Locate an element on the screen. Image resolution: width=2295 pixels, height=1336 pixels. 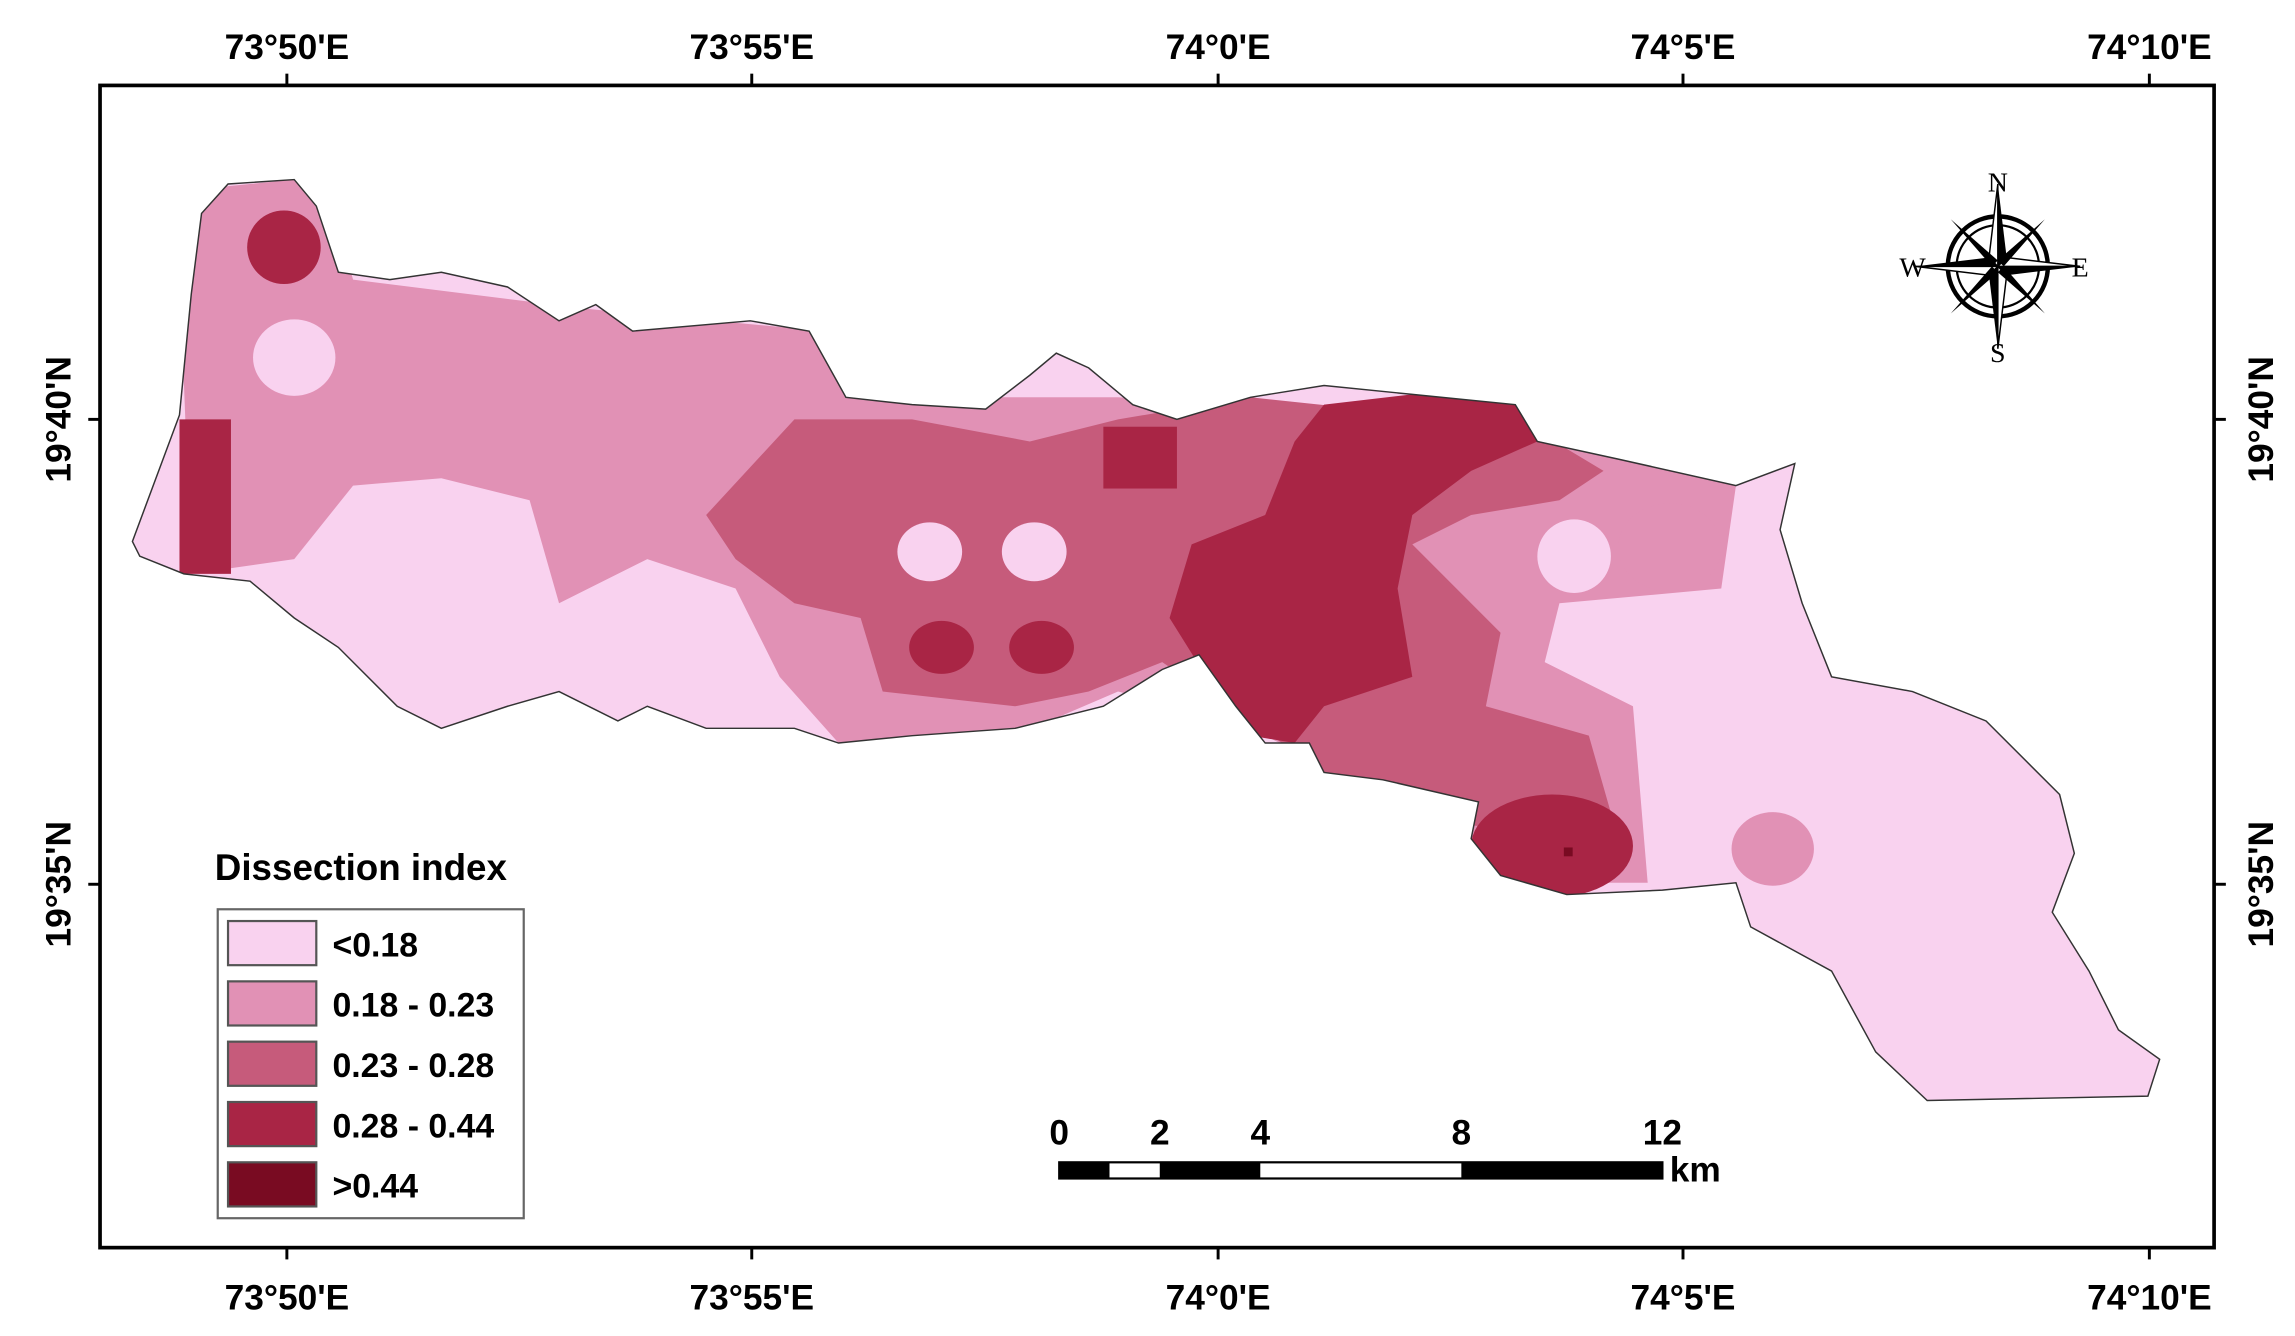
legend-title: Dissection index is located at coordinates (361, 867).